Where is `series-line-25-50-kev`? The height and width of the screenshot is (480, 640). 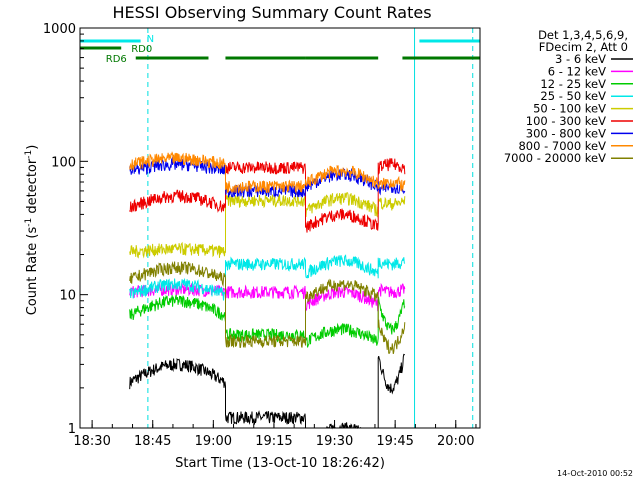 series-line-25-50-kev is located at coordinates (267, 277).